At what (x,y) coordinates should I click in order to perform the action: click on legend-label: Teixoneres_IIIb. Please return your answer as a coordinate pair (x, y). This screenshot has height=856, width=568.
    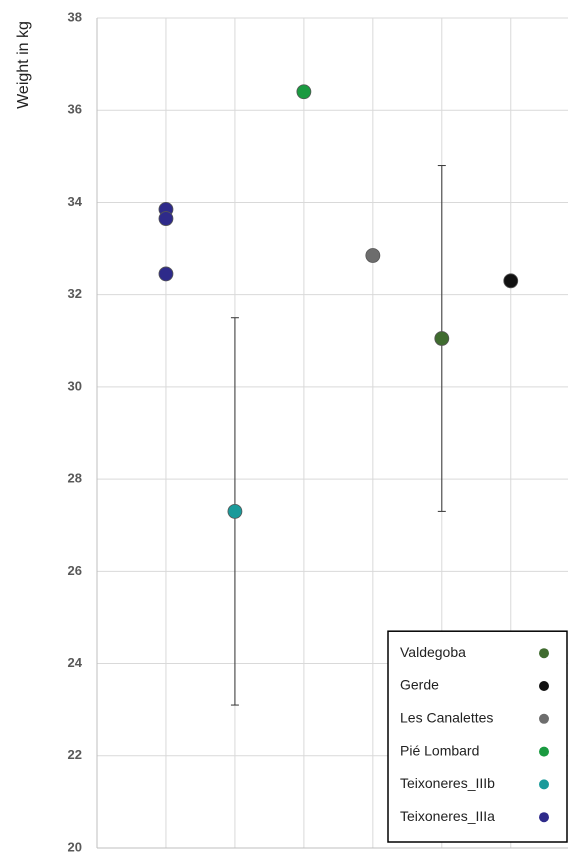
    Looking at the image, I should click on (447, 783).